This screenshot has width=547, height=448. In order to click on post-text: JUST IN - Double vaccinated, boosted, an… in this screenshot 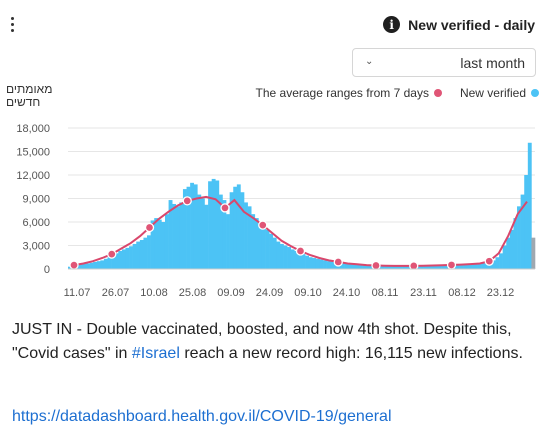, I will do `click(272, 342)`.